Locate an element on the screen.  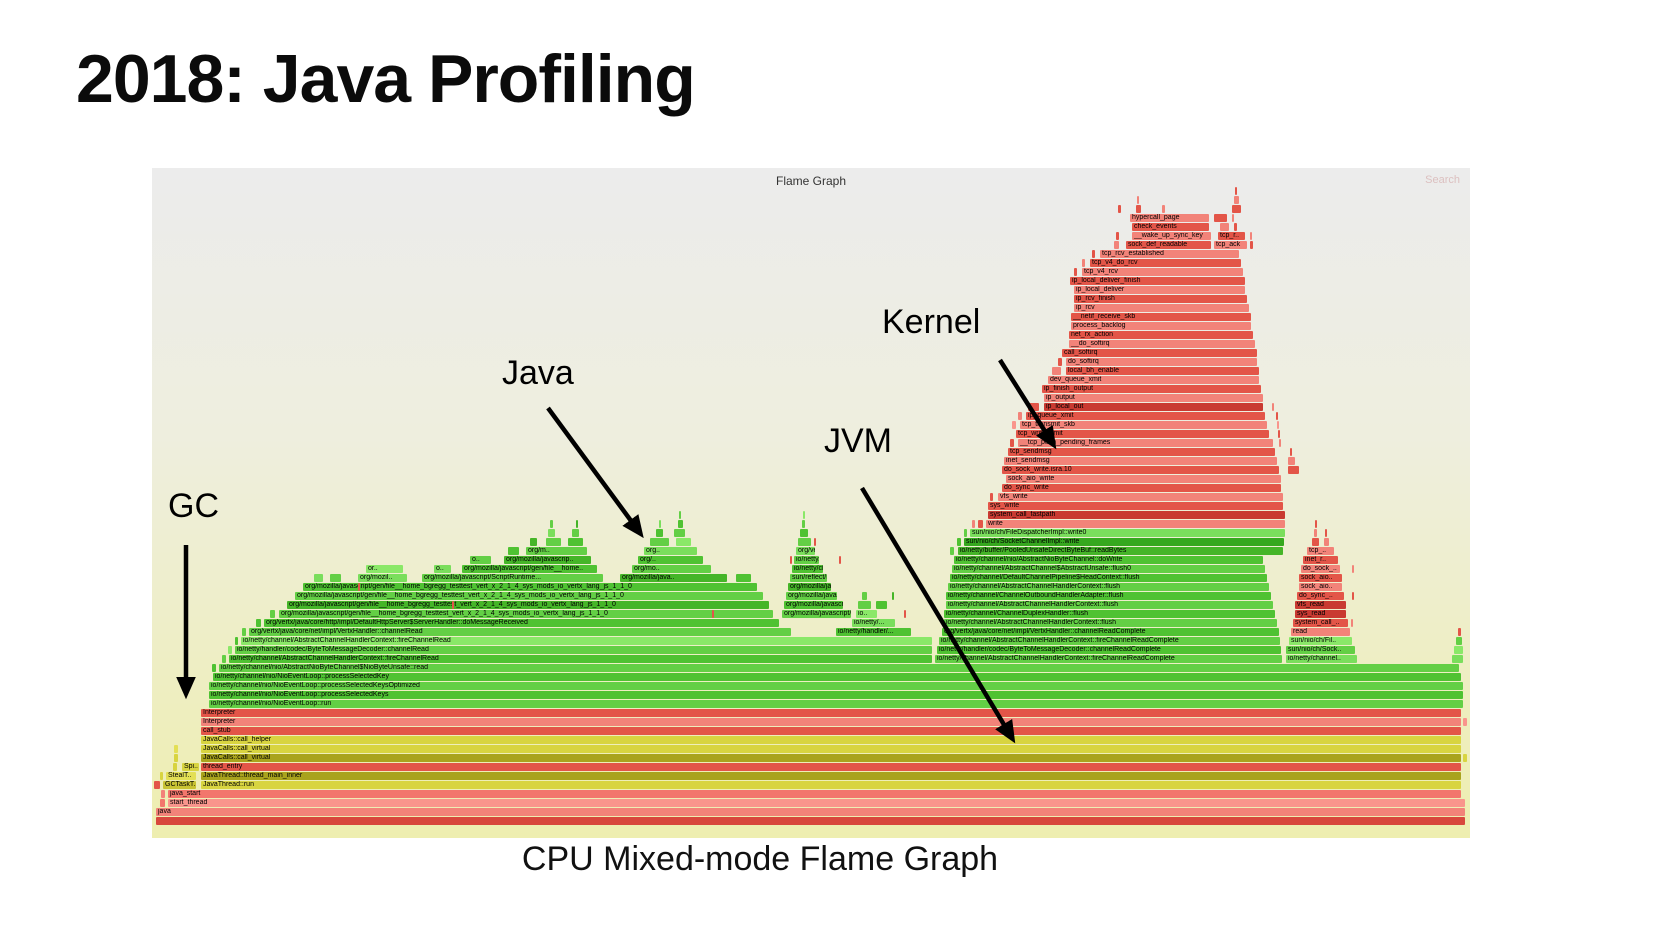
flame-frame: ip_local_deliver is located at coordinates (1159, 290).